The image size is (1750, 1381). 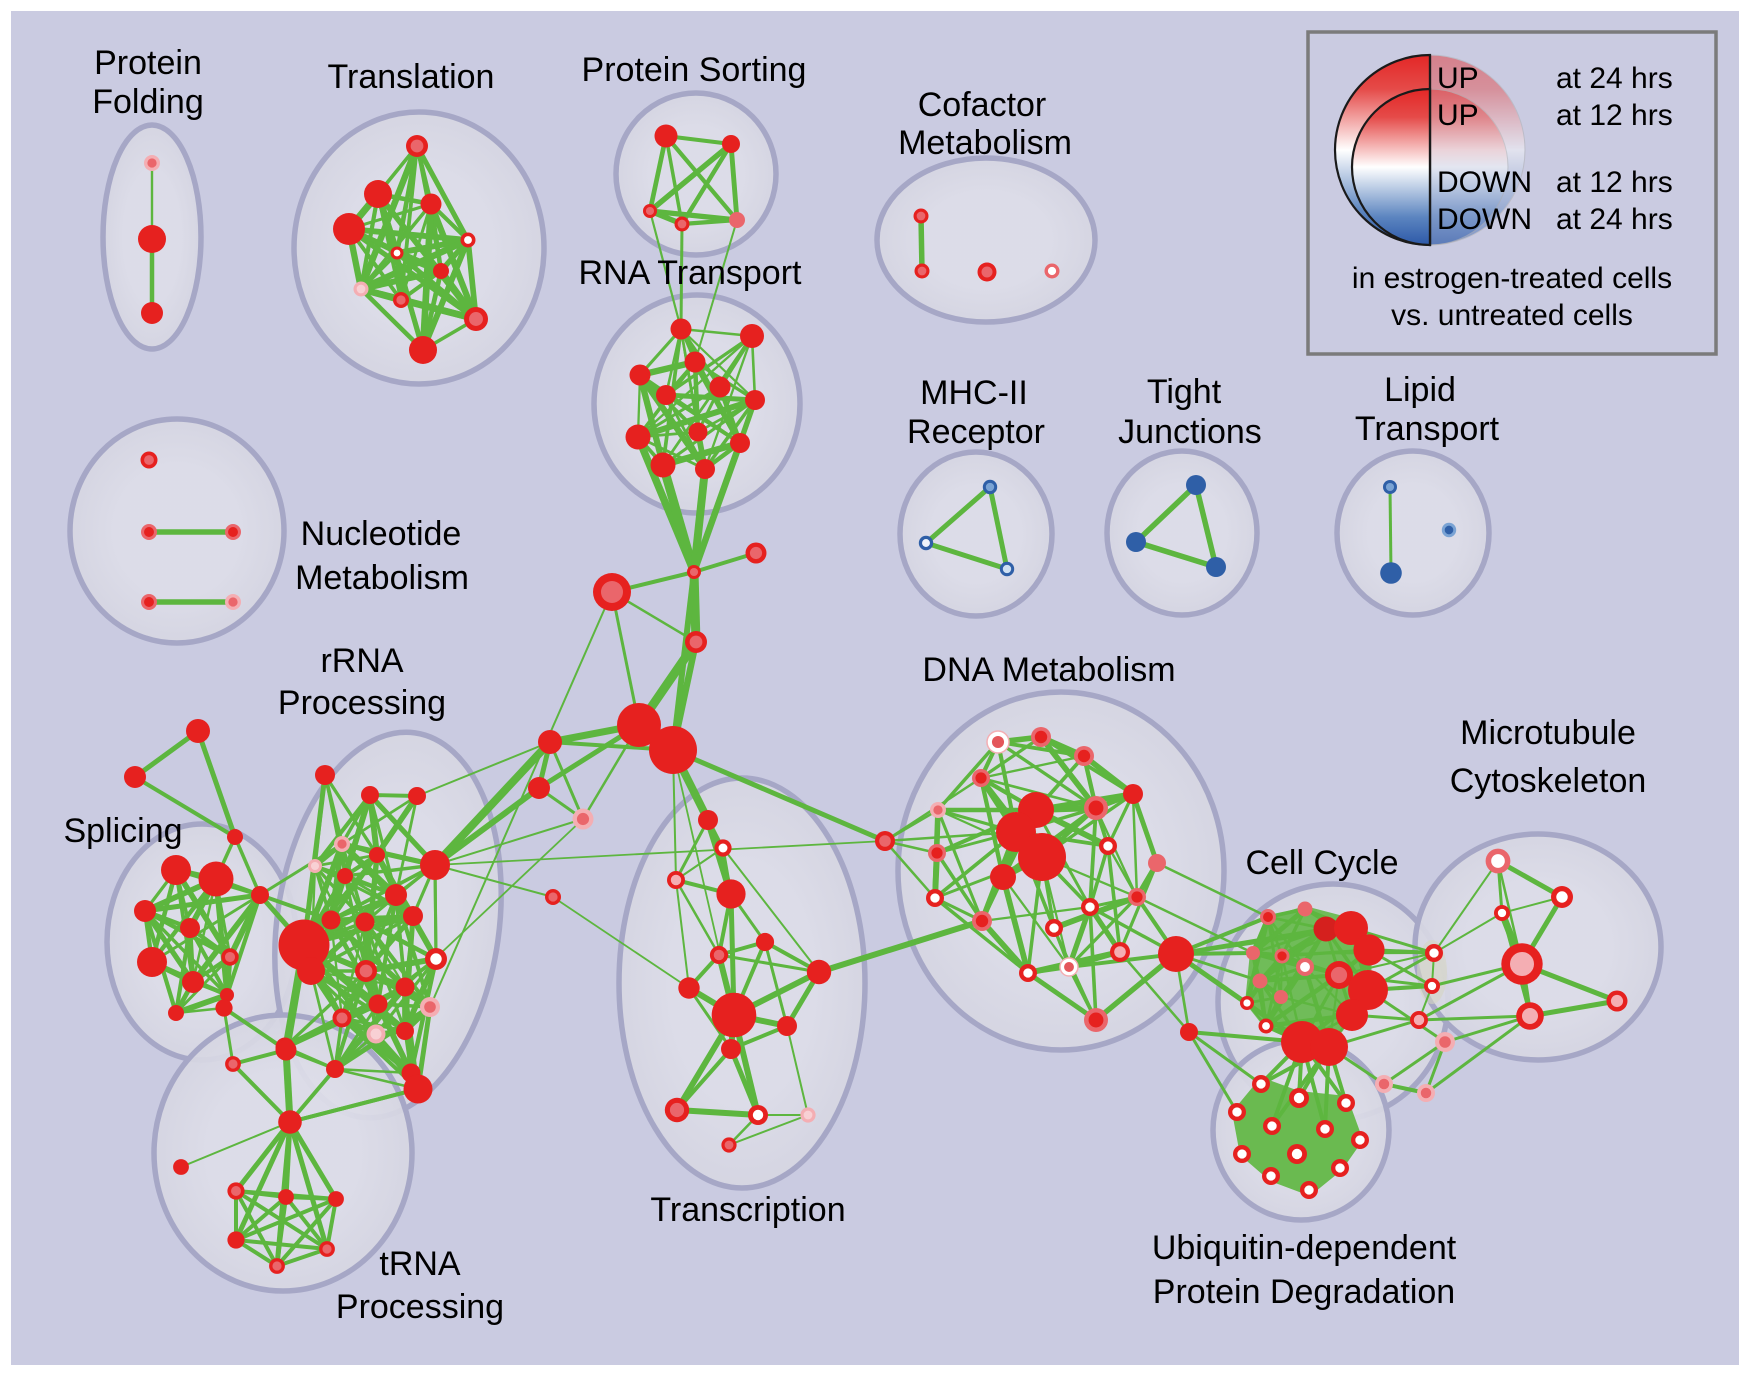 I want to click on svg-text: Splicing, so click(x=122, y=831).